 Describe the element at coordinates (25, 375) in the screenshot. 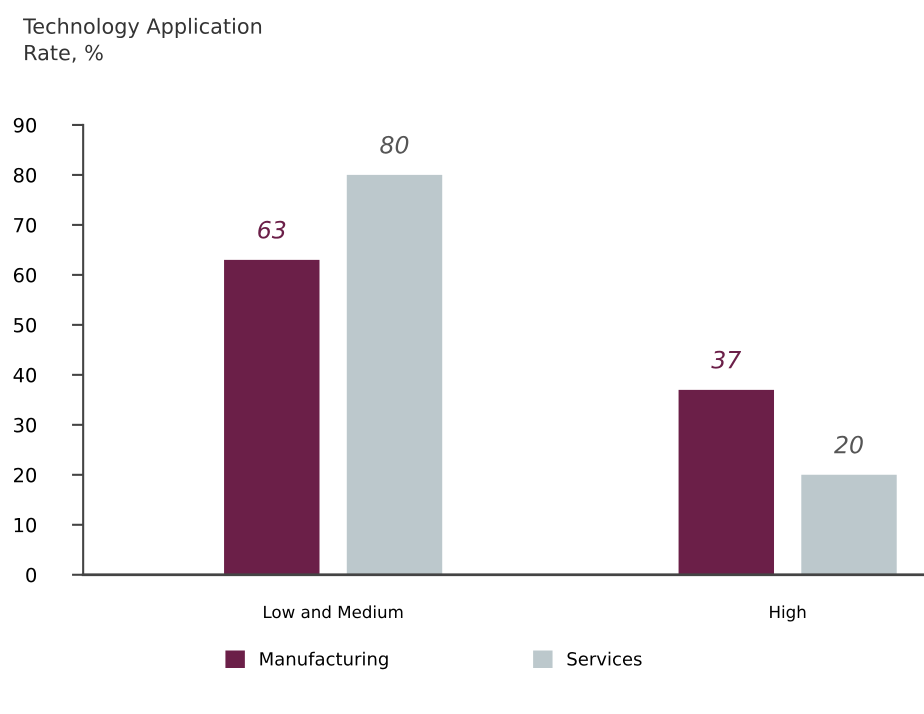

I see `y-tick-label: 40` at that location.